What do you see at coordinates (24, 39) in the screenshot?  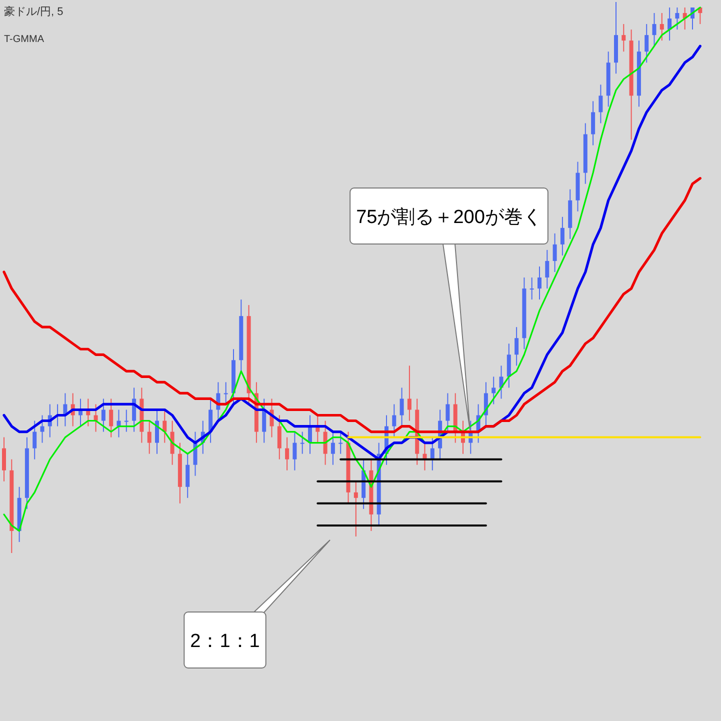 I see `text: T-GMMA` at bounding box center [24, 39].